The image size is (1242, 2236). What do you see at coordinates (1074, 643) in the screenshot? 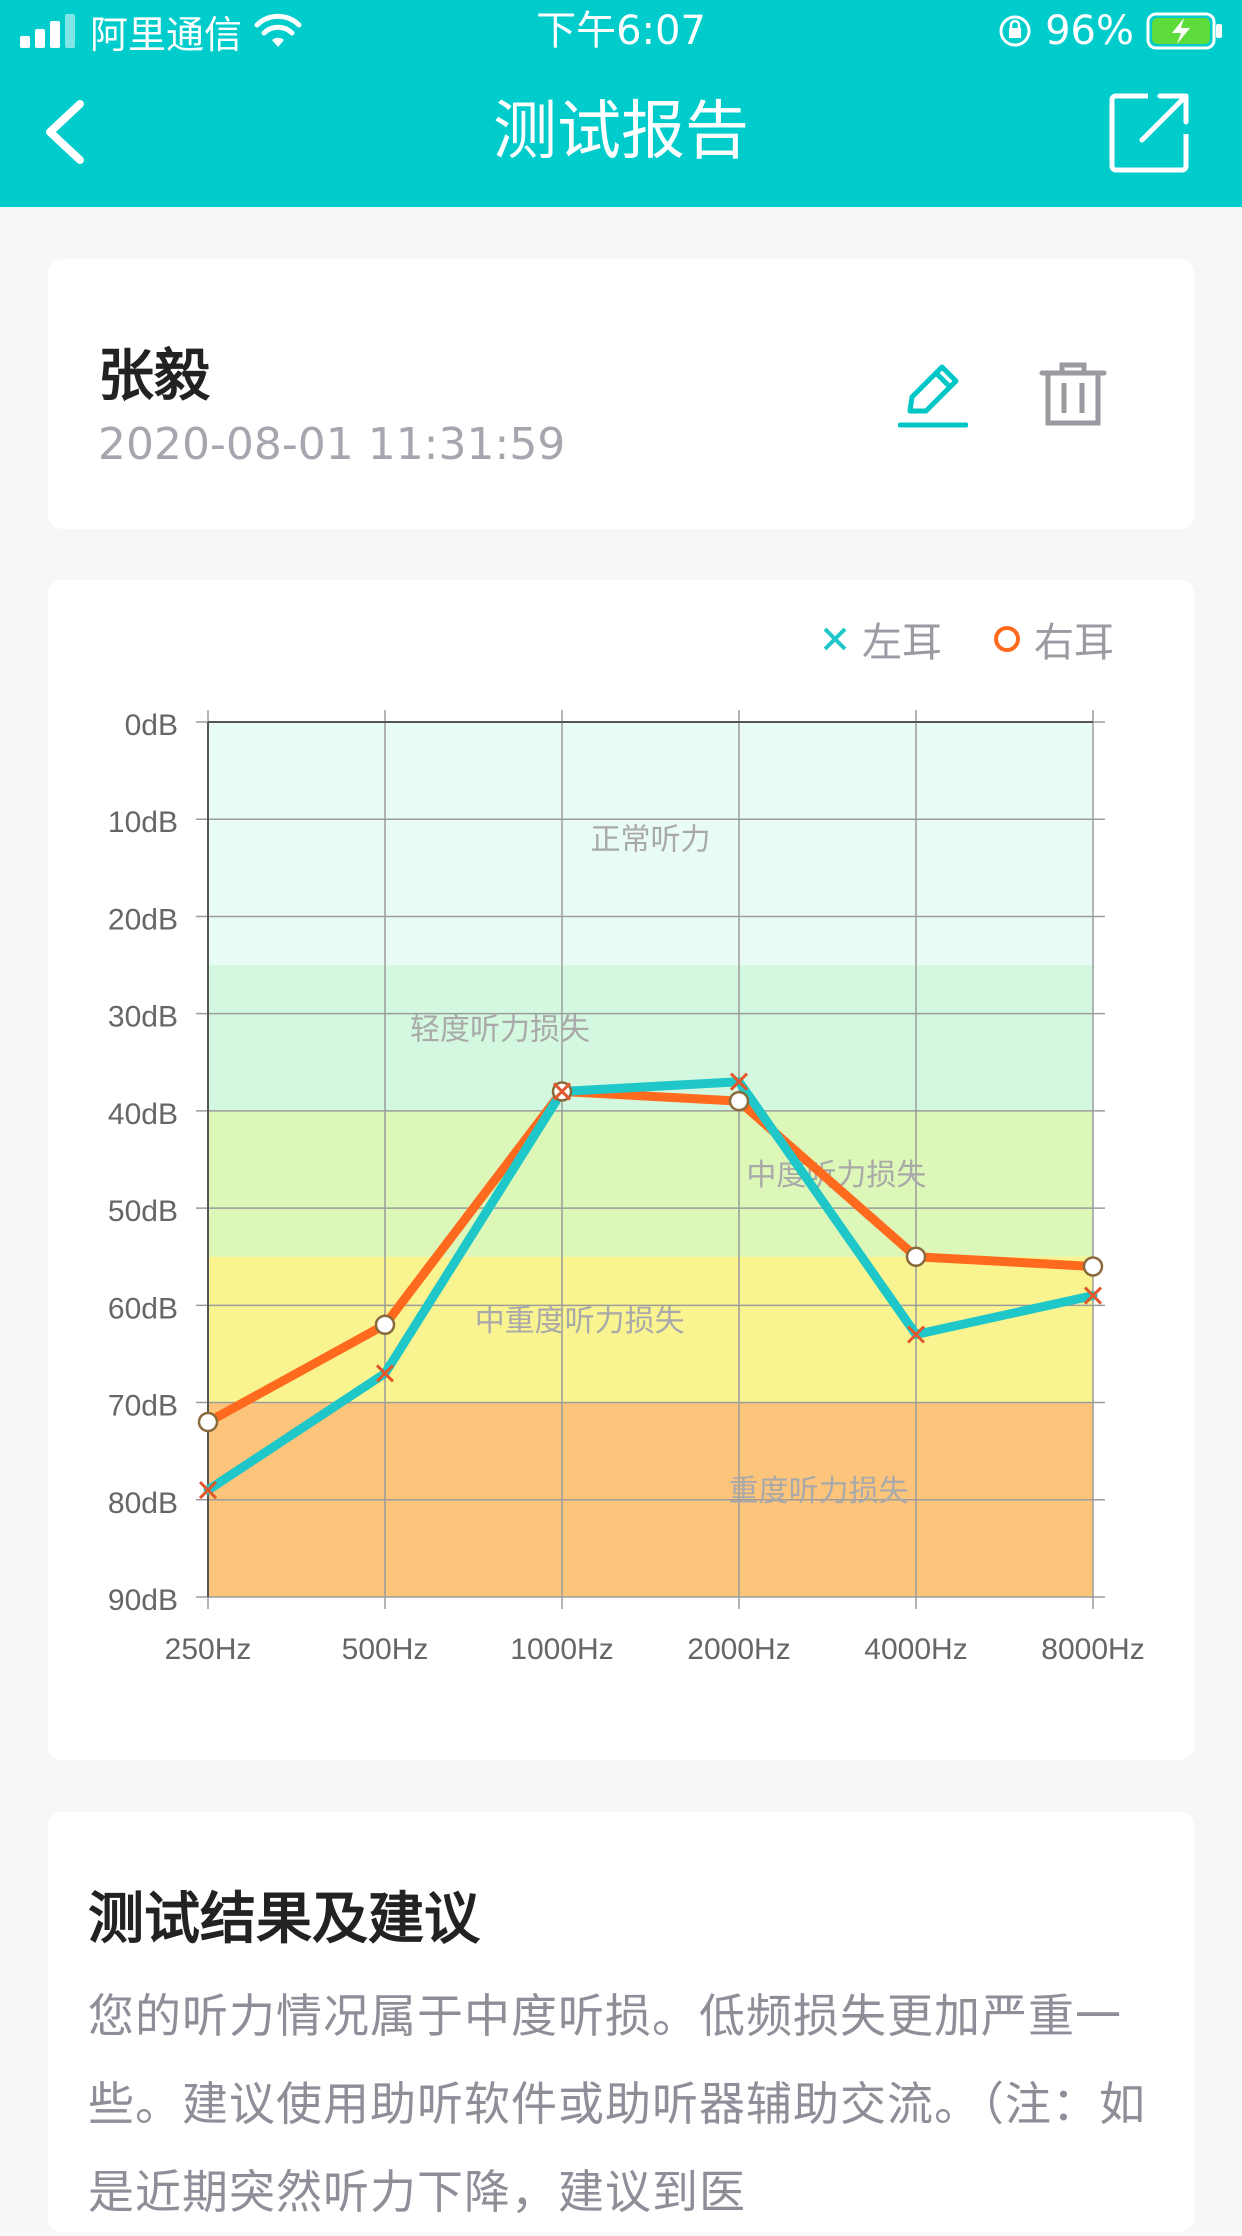
I see `legend-right-ear-label: 右耳` at bounding box center [1074, 643].